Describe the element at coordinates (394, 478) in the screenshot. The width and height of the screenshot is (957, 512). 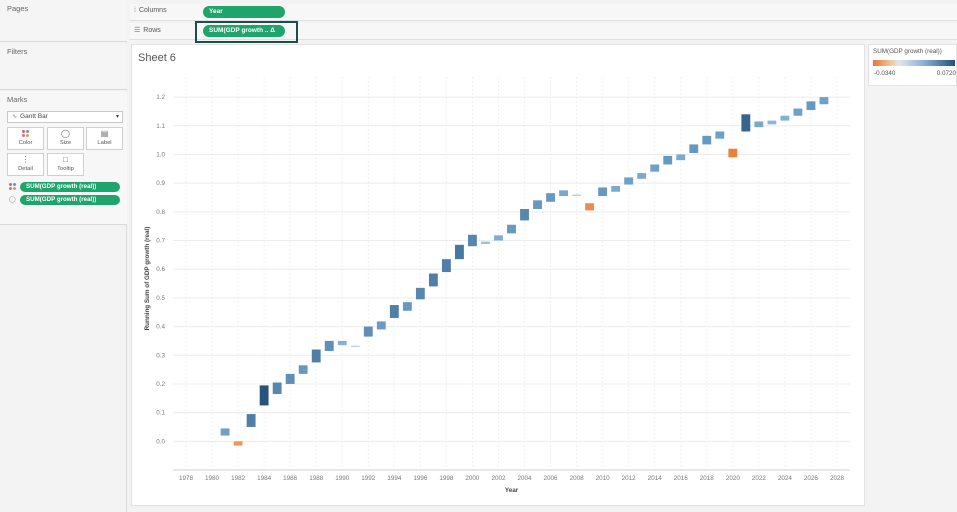
I see `x-tick-label: 1994` at that location.